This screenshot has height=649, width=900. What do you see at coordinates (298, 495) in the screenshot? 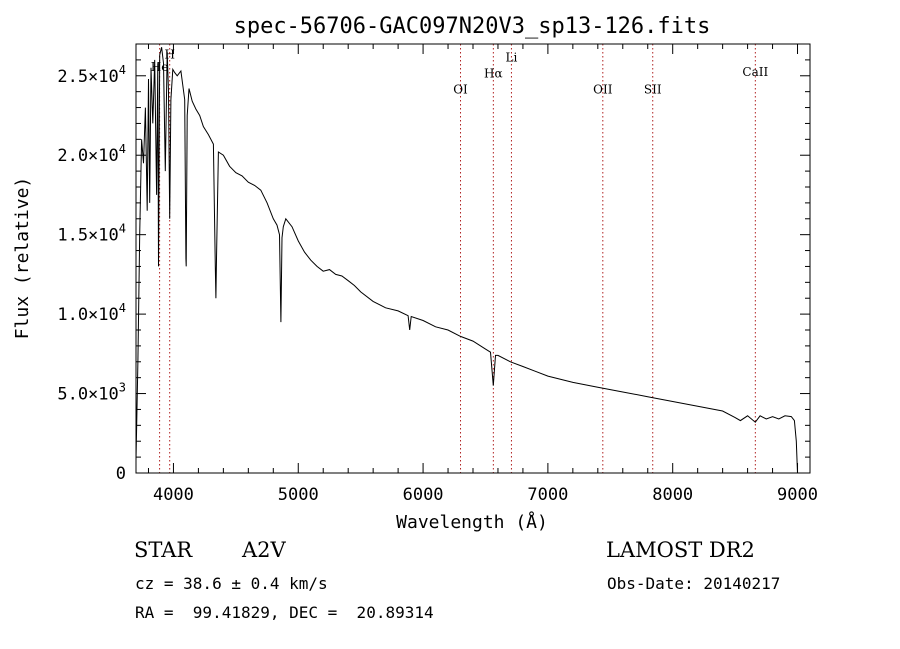
I see `x-tick-label: 5000` at bounding box center [298, 495].